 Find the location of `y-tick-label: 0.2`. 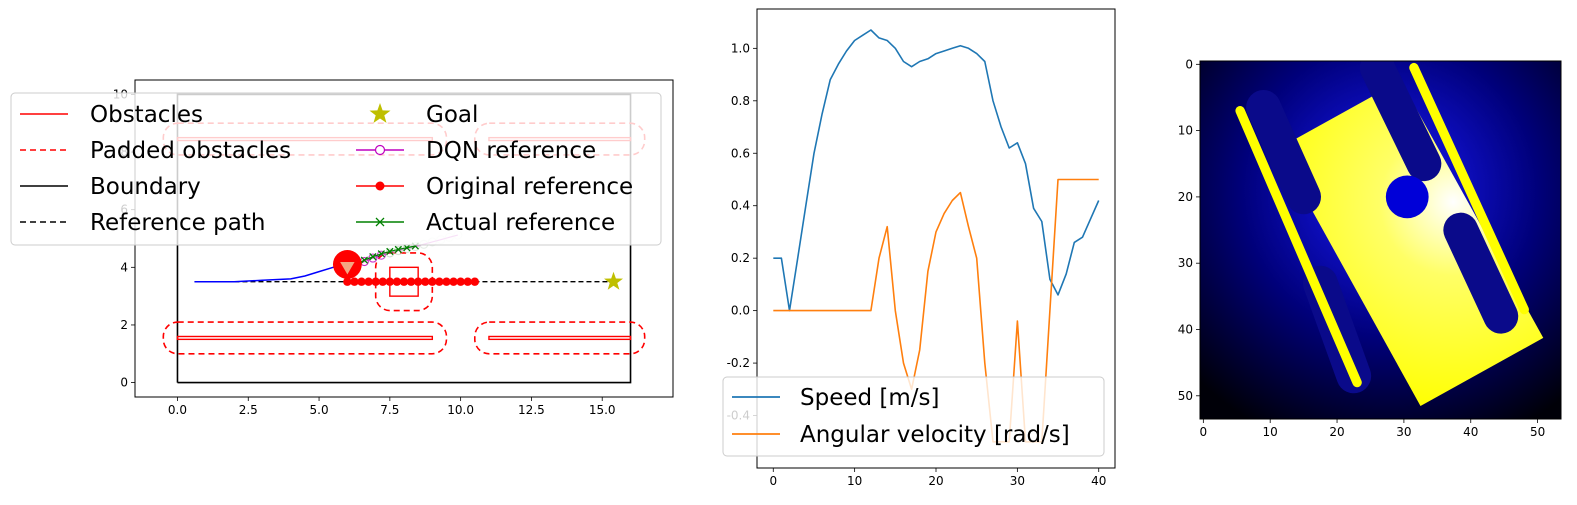

y-tick-label: 0.2 is located at coordinates (740, 258).